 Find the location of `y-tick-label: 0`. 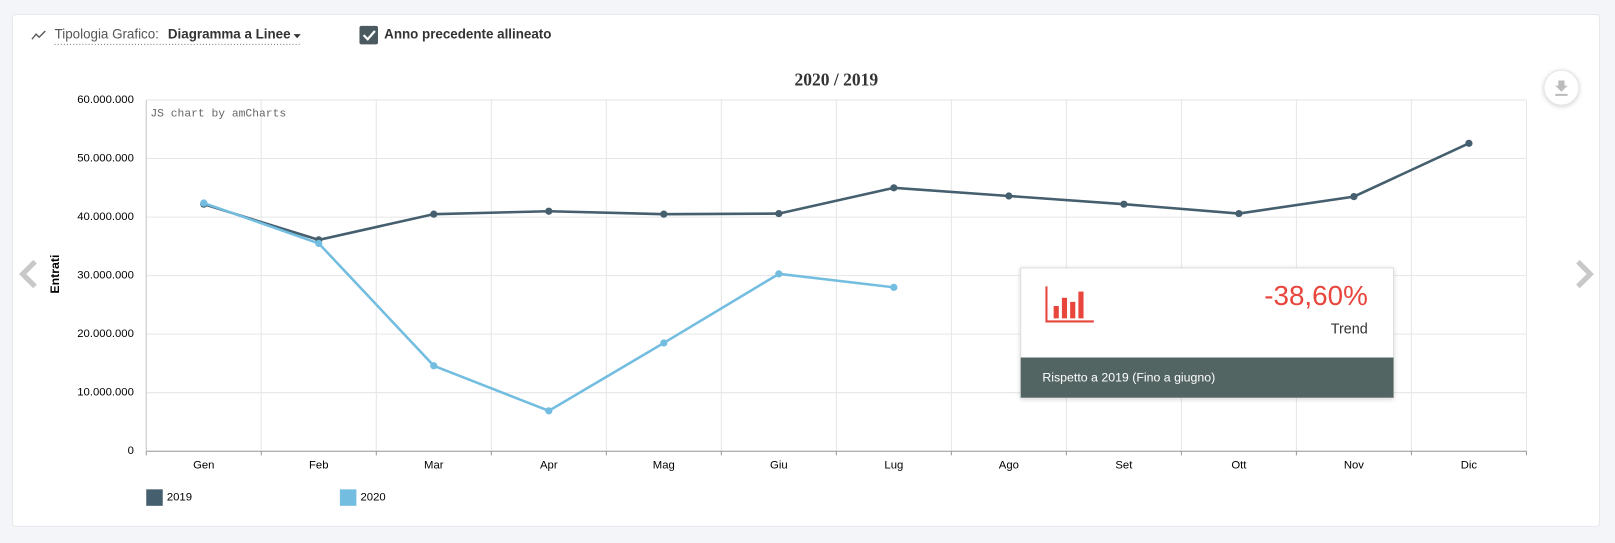

y-tick-label: 0 is located at coordinates (131, 451).